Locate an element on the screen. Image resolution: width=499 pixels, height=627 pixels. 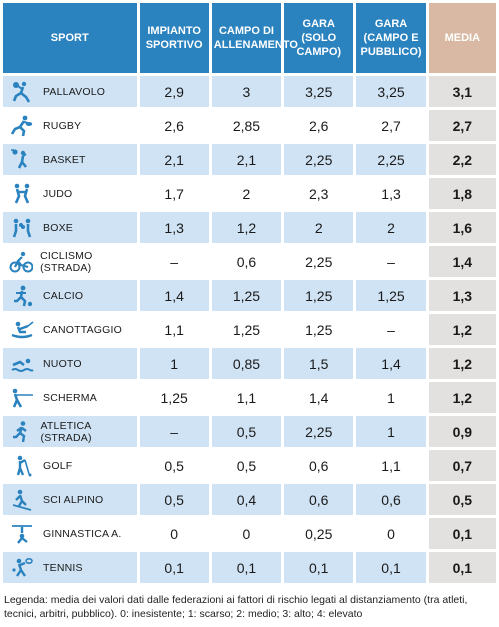
impianto-value: 1,25 is located at coordinates (174, 397).